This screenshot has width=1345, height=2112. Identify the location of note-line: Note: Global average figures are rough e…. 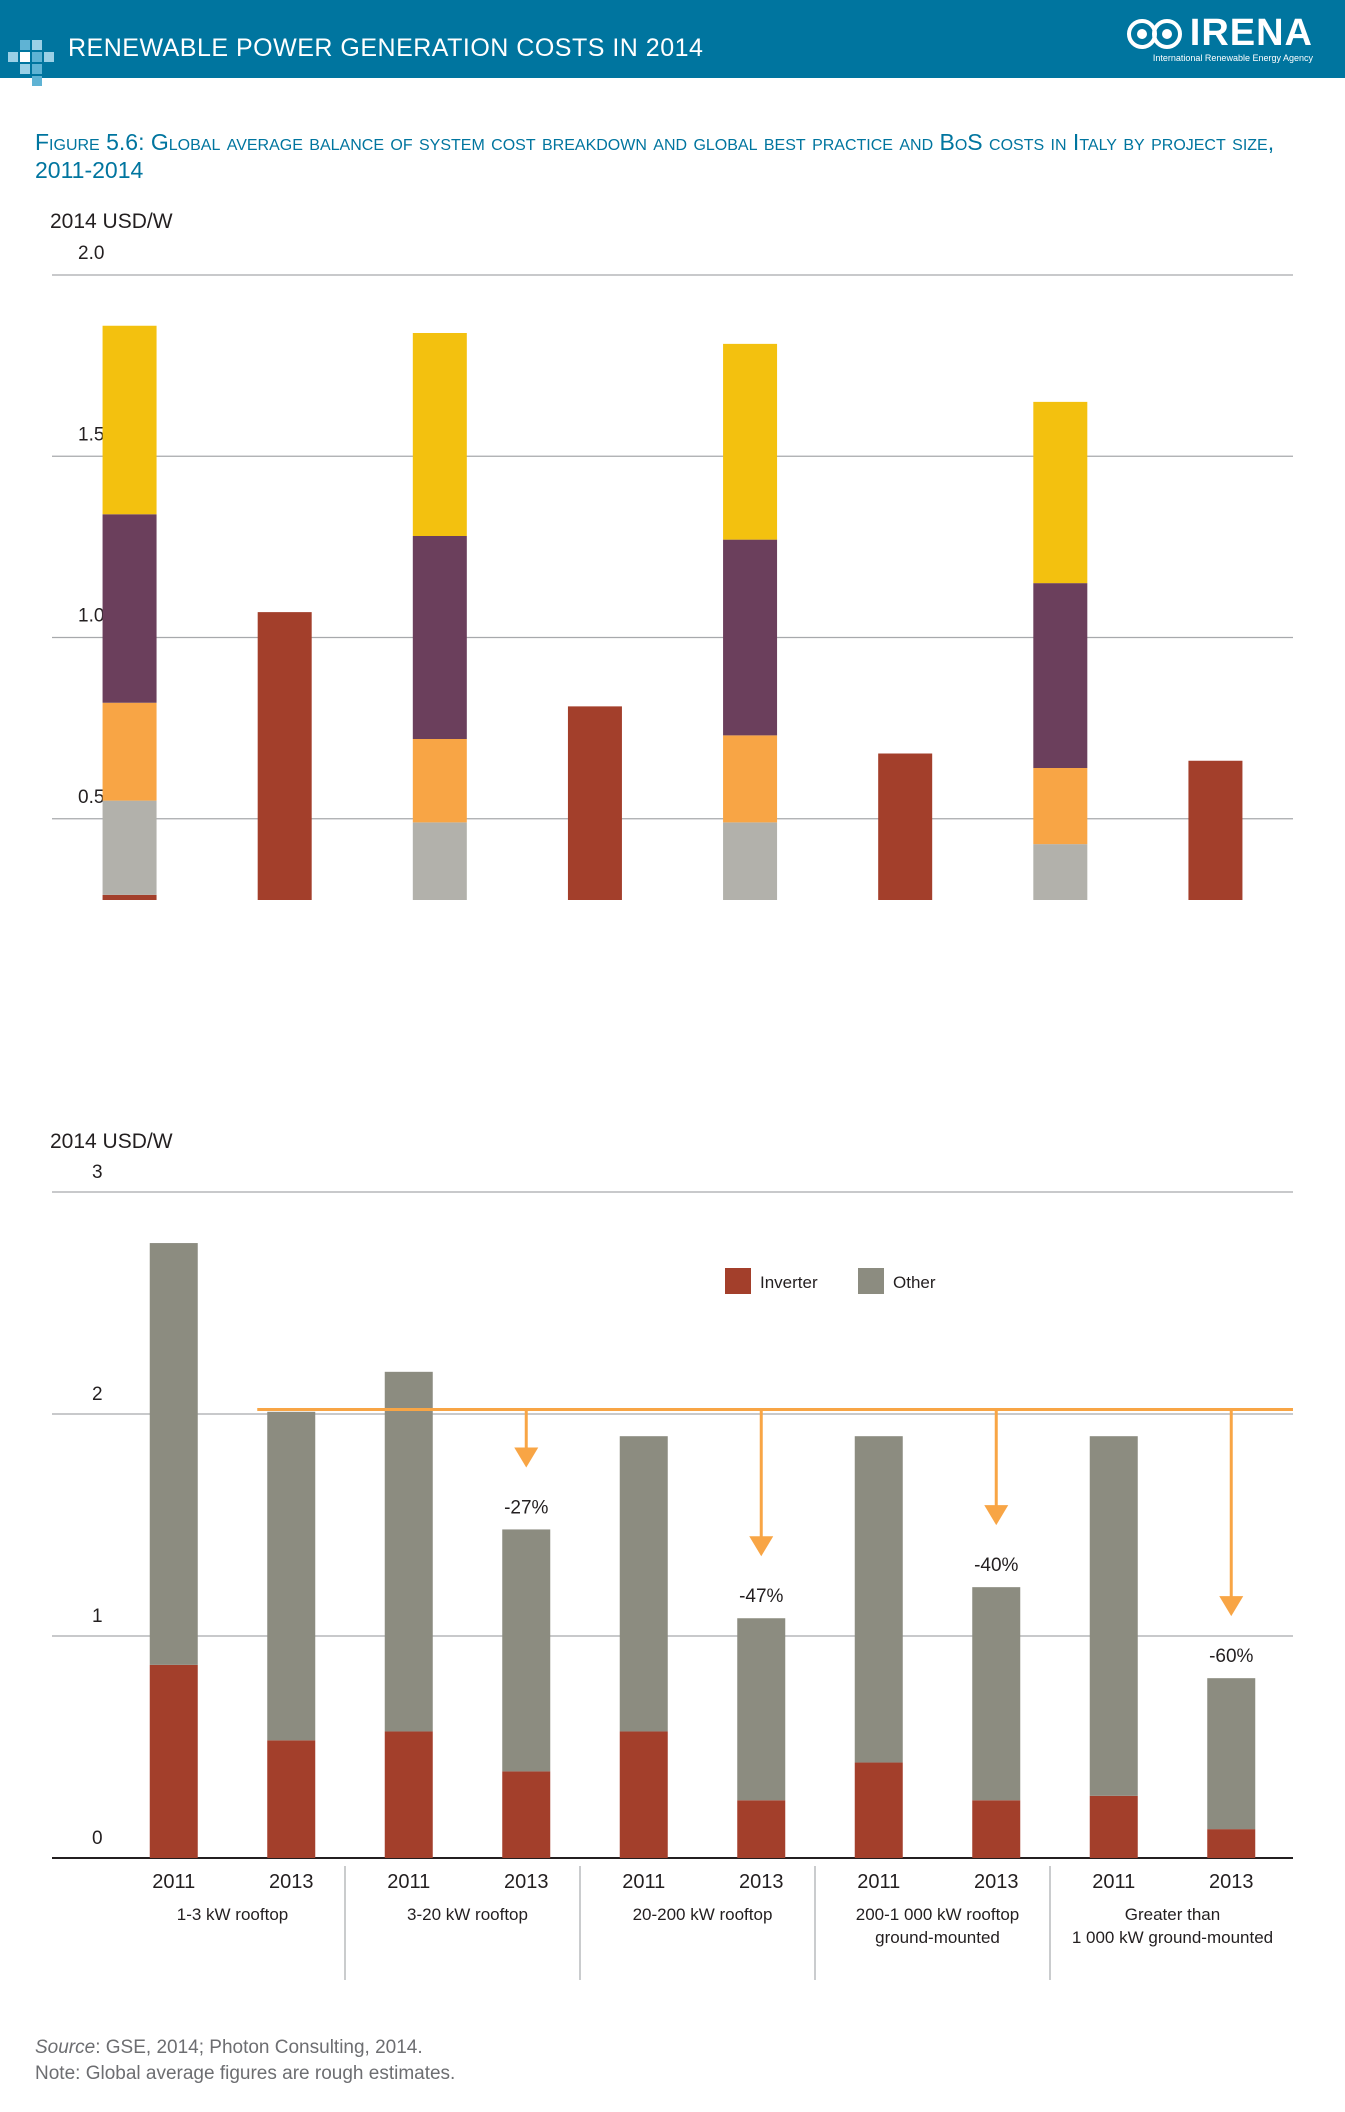
(245, 2073).